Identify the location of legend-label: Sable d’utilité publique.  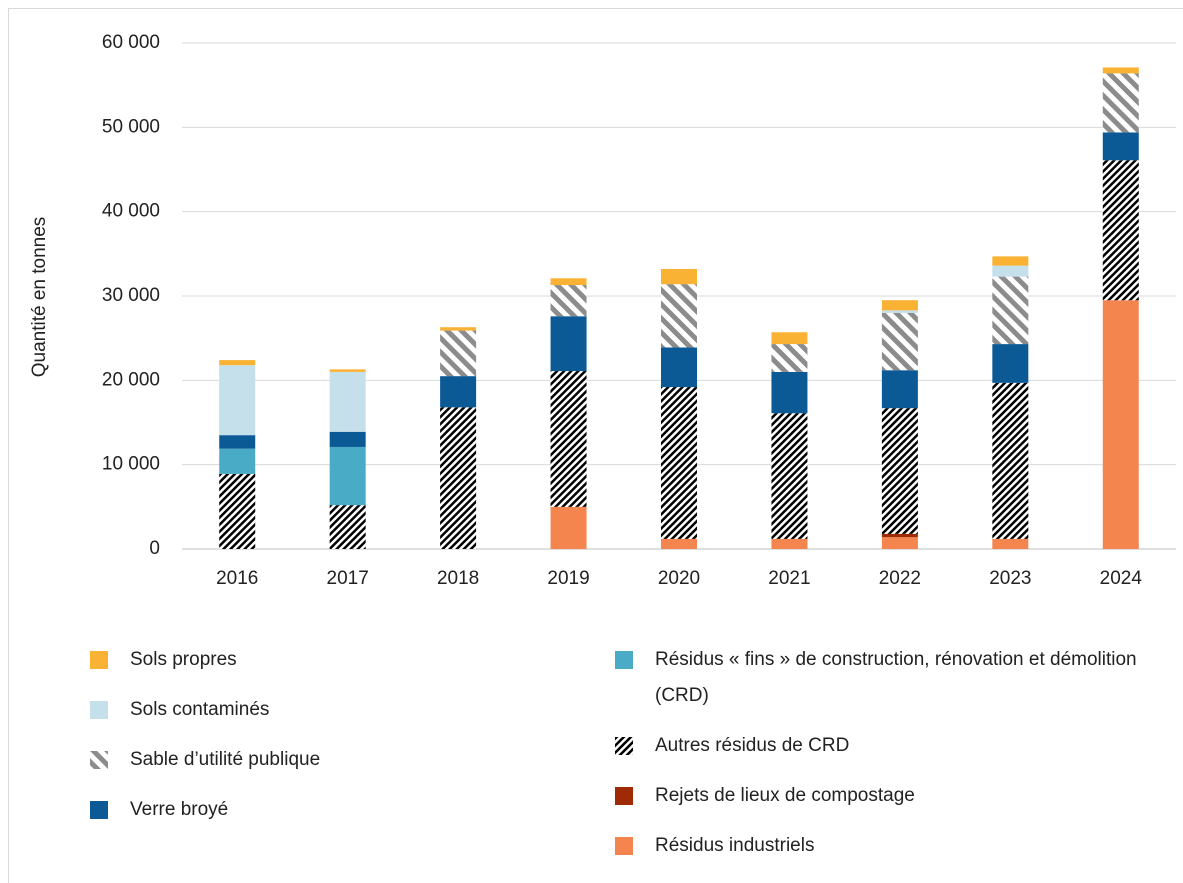
(225, 759).